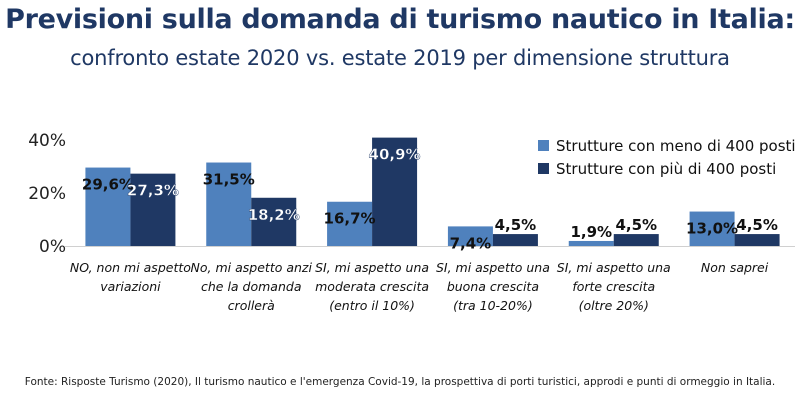  I want to click on y-tick-label: 0%, so click(52, 247).